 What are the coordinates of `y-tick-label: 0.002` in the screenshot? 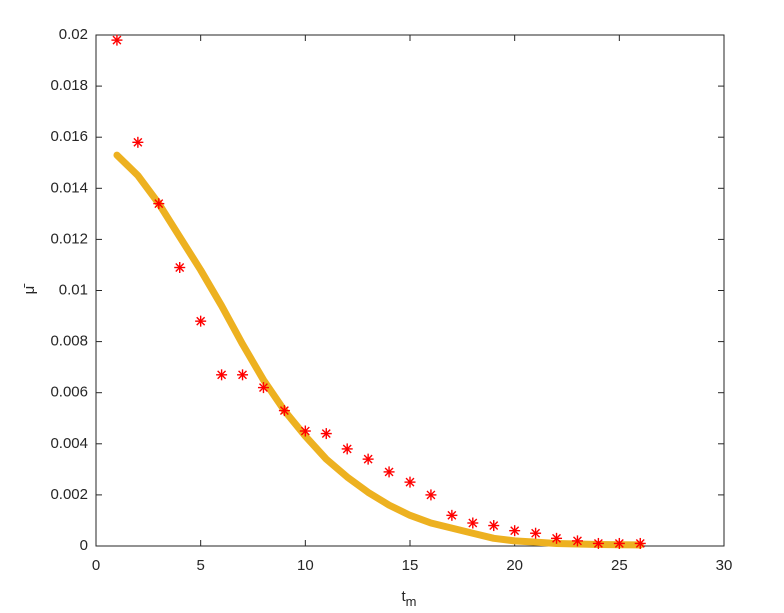 It's located at (69, 494).